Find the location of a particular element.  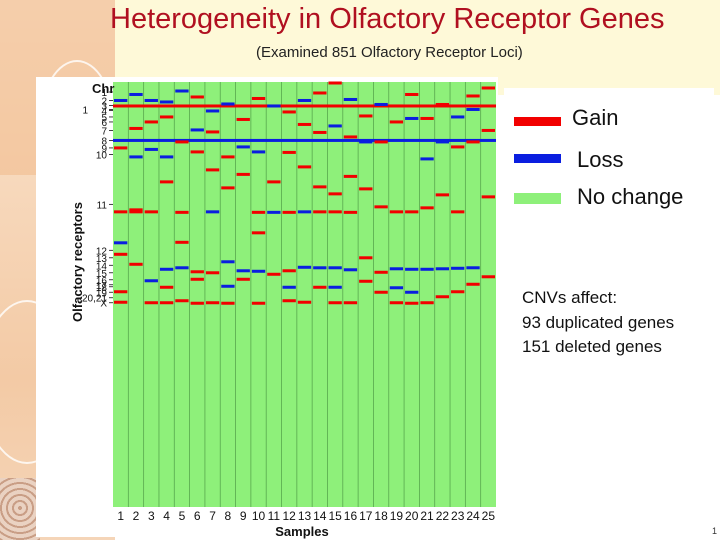

sample-tick-label: 11 is located at coordinates (274, 516).